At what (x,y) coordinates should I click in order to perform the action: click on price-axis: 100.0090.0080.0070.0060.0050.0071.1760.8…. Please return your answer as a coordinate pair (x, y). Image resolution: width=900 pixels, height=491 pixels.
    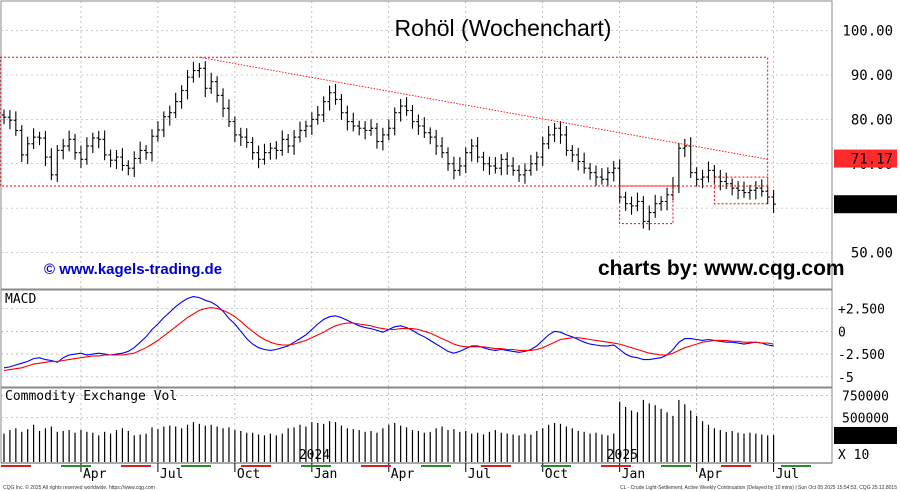
    Looking at the image, I should click on (865, 143).